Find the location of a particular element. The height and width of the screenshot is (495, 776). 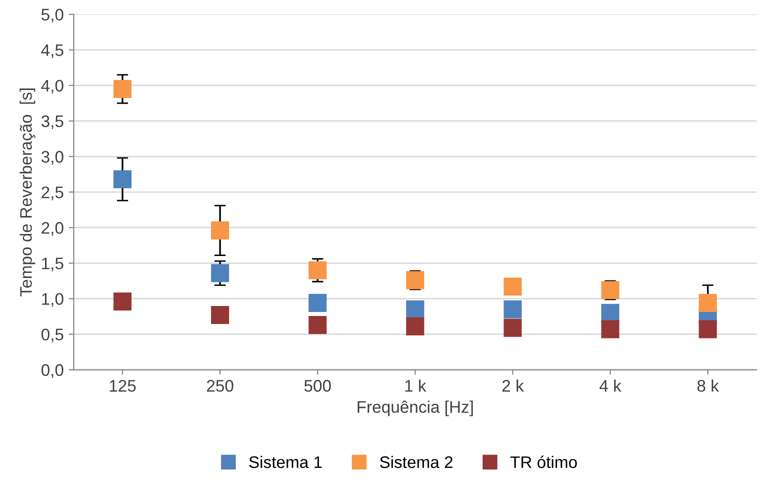

y-tick-label: 4,0 is located at coordinates (52, 87).